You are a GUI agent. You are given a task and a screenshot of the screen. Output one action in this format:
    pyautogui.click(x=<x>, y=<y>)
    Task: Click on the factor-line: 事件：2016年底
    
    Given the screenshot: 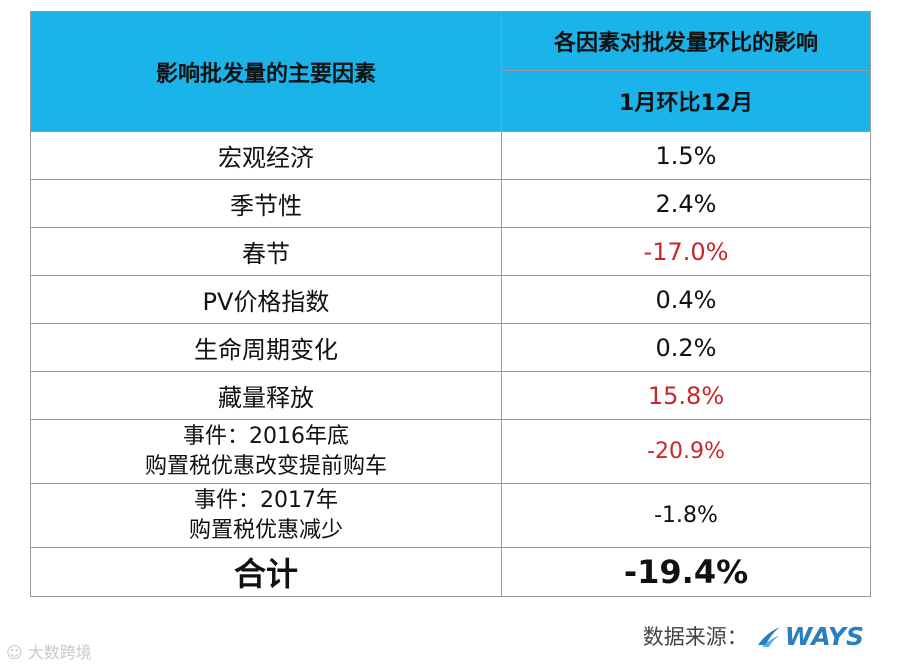 What is the action you would take?
    pyautogui.click(x=266, y=436)
    